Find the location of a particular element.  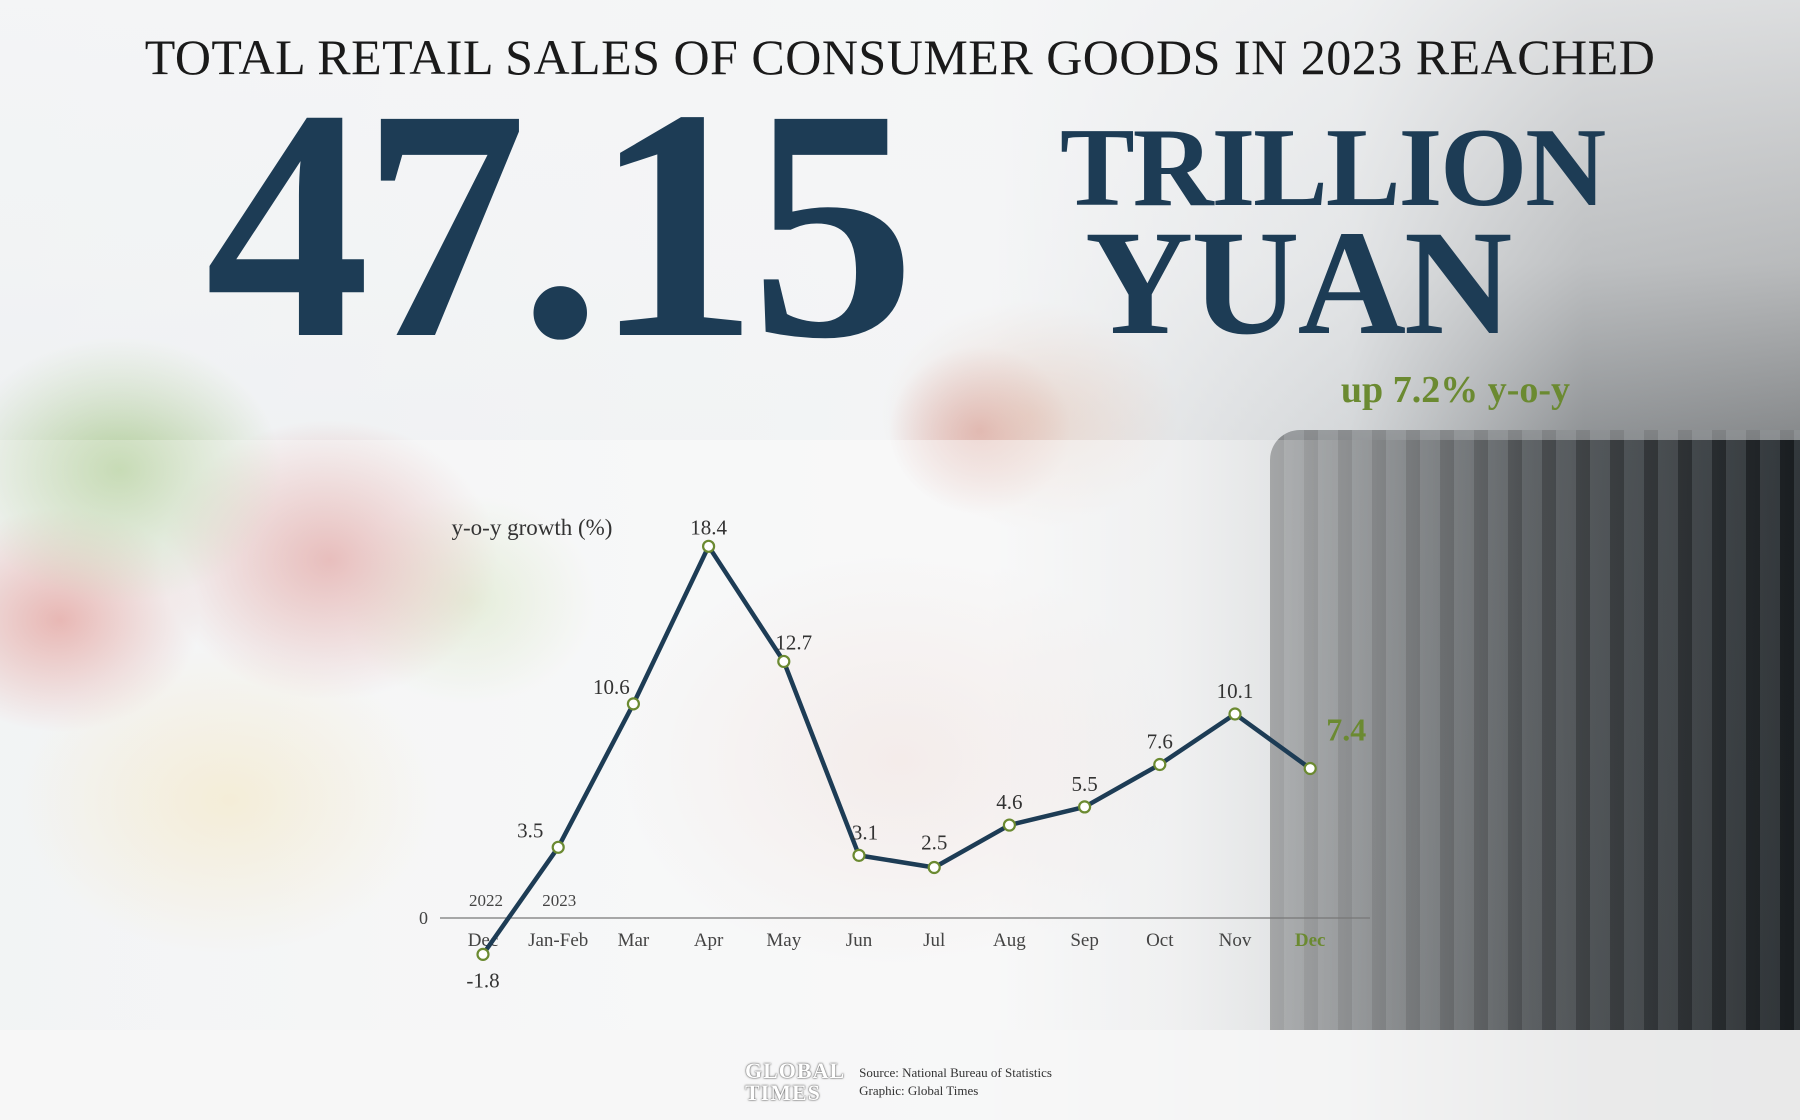

x-tick-label: Nov is located at coordinates (1235, 940).